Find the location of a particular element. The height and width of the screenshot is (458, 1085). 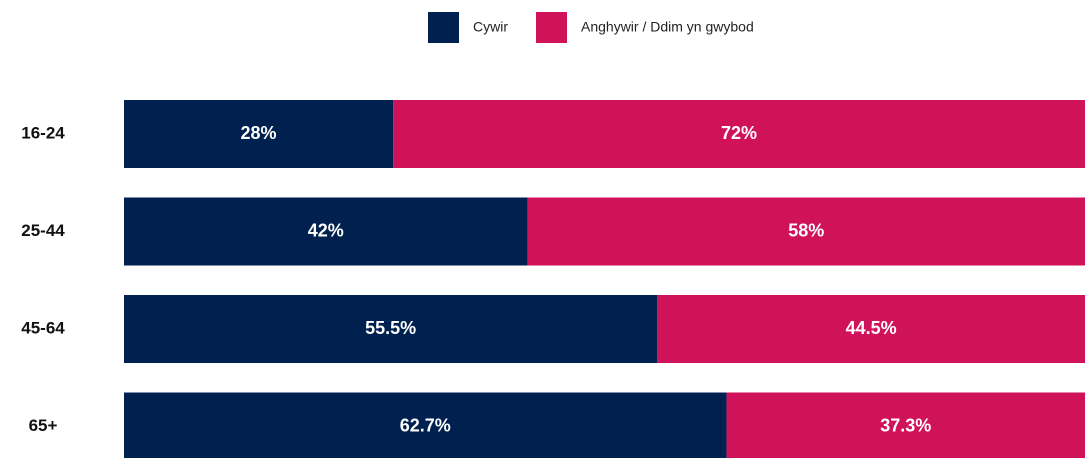

value-label: 44.5% is located at coordinates (871, 328).